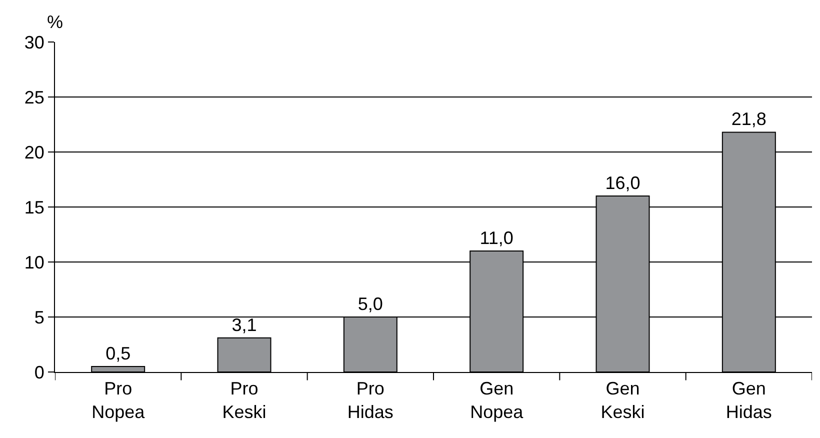  Describe the element at coordinates (34, 42) in the screenshot. I see `y-tick-label: 30` at that location.